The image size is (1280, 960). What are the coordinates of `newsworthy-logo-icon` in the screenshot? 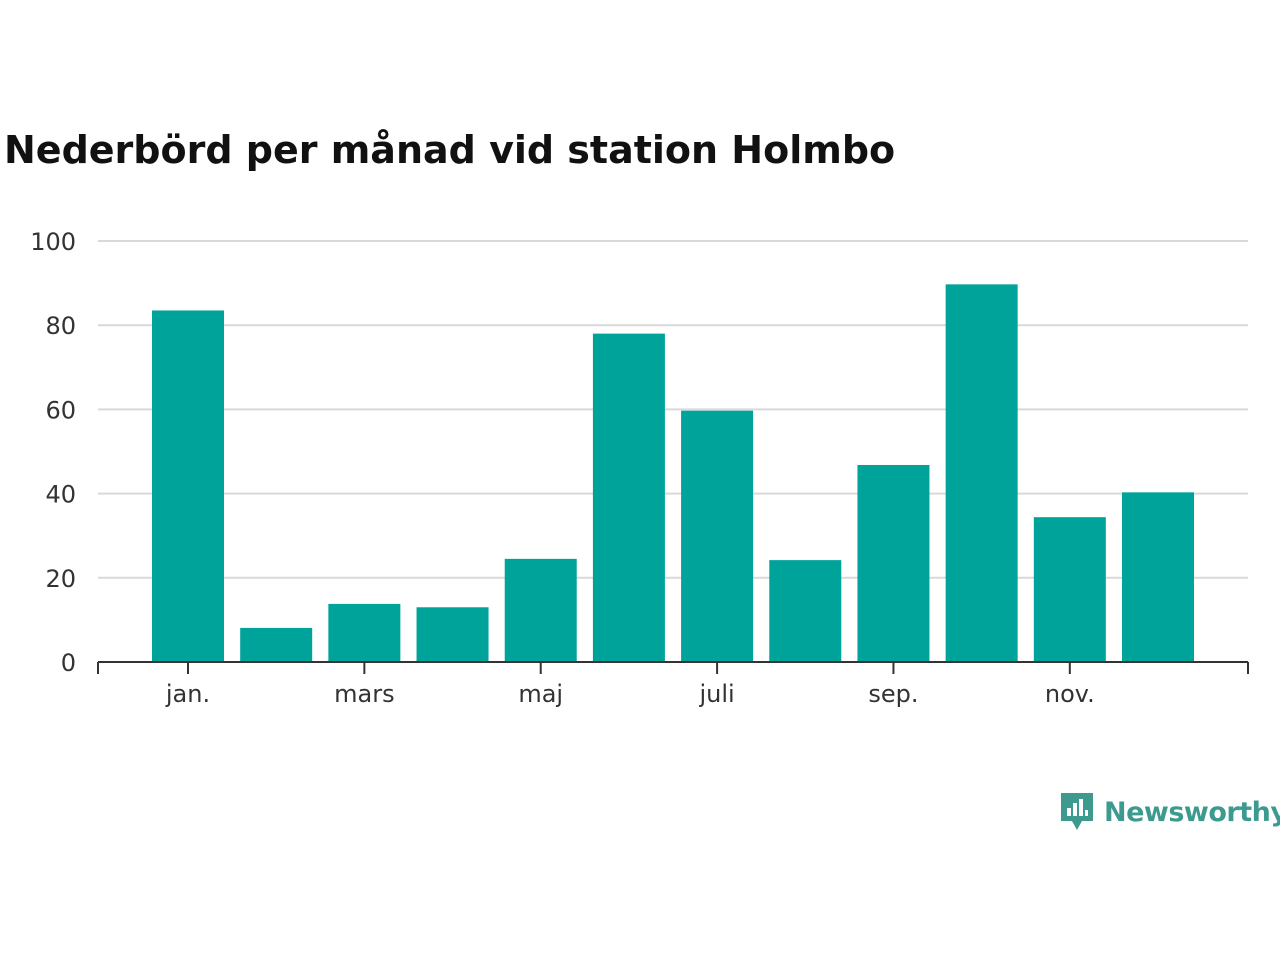 It's located at (1077, 811).